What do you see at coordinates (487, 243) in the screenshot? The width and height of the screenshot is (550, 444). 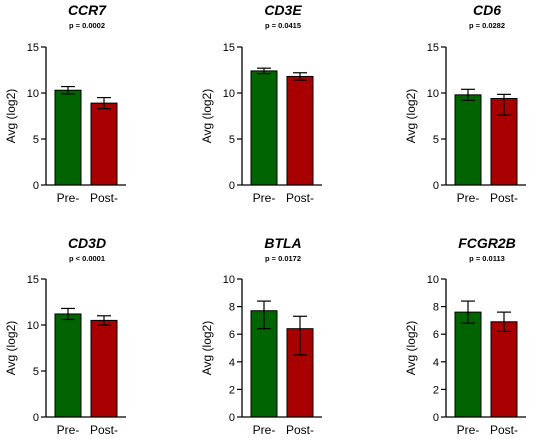 I see `panel-title: FCGR2B` at bounding box center [487, 243].